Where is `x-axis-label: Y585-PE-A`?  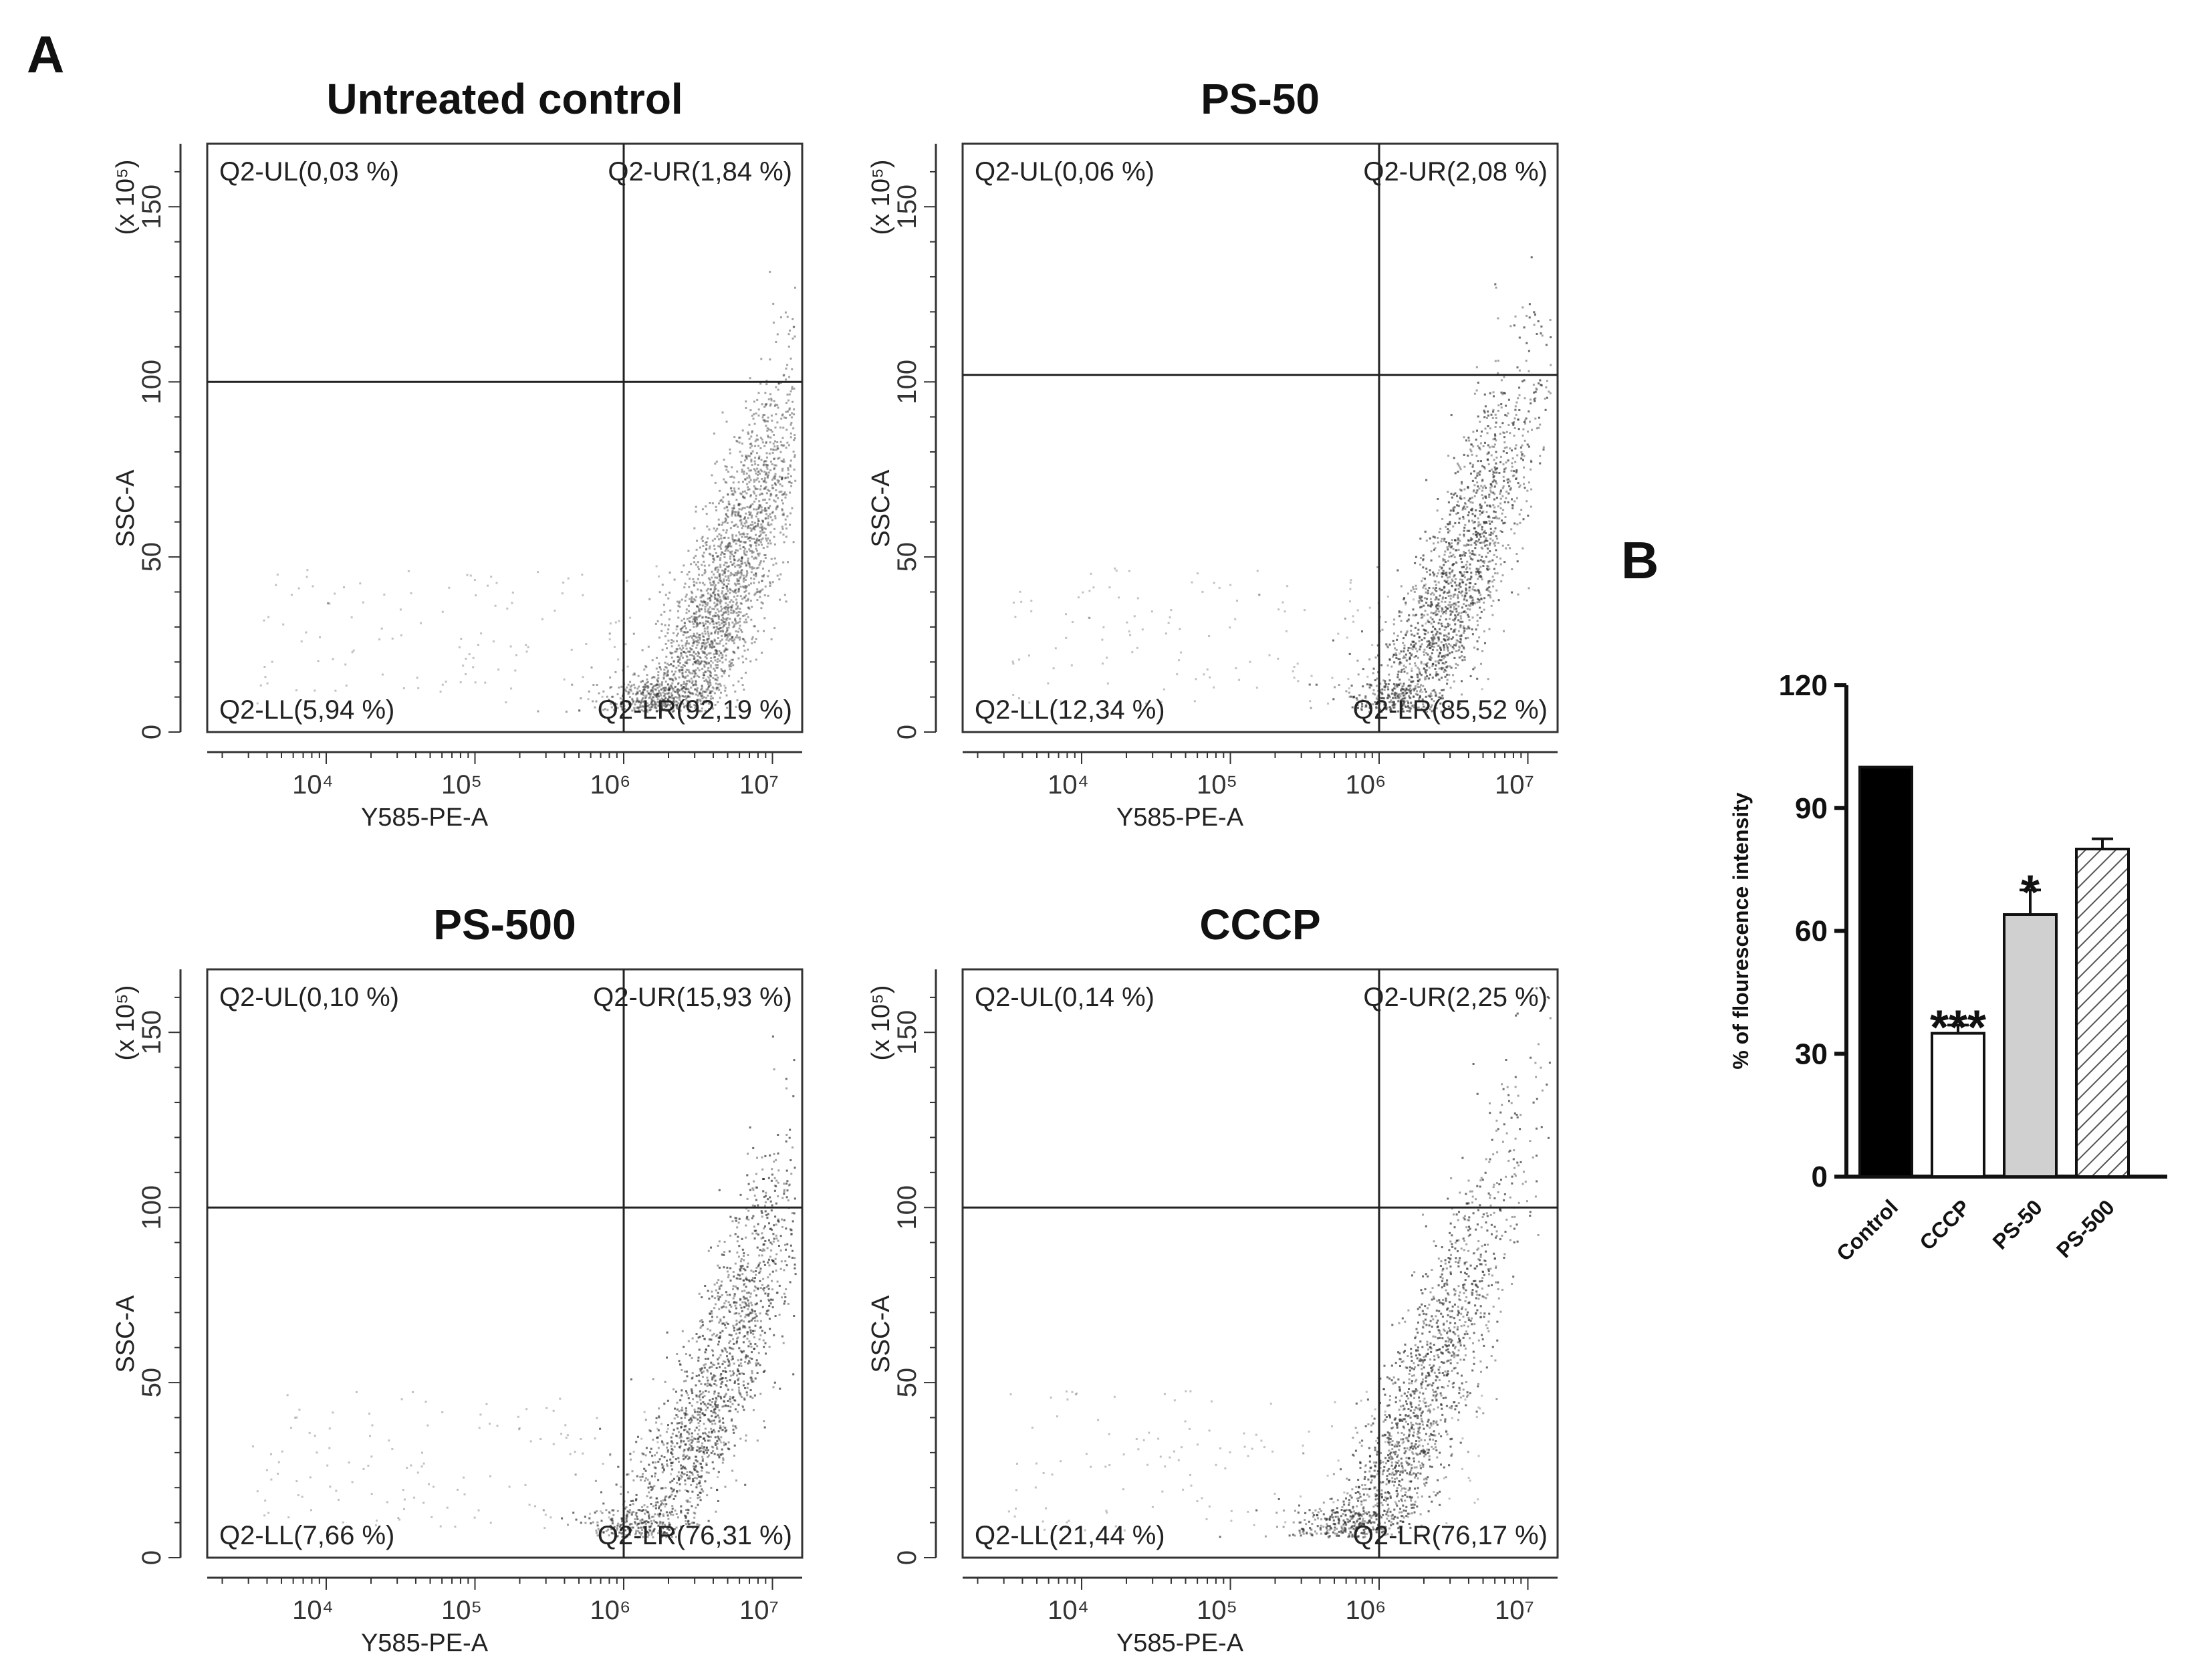
x-axis-label: Y585-PE-A is located at coordinates (425, 818).